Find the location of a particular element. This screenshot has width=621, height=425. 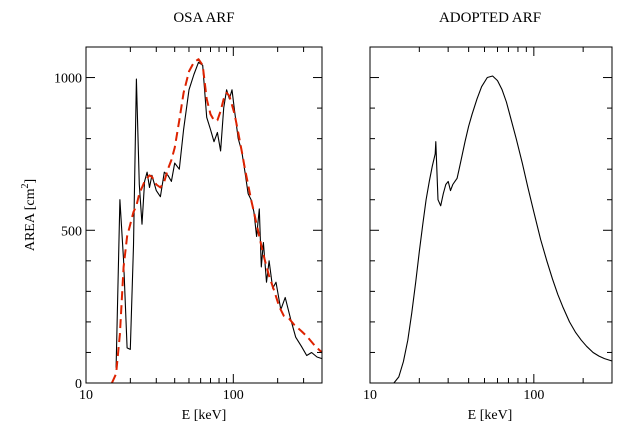

y-axis-label: AREA [cm2] is located at coordinates (29, 215).